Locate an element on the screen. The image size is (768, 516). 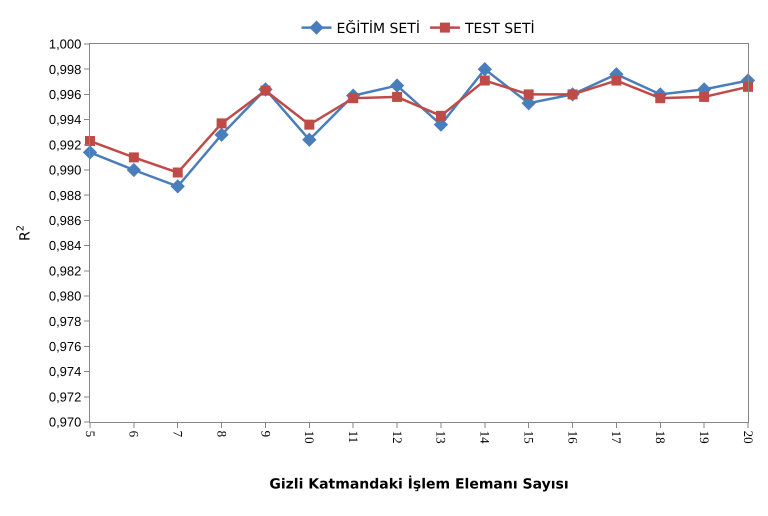
y-tick-label: 0,988 is located at coordinates (65, 195).